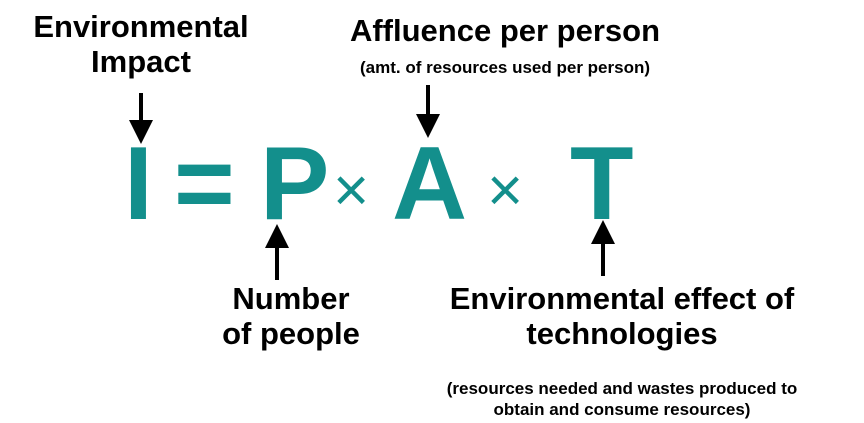 This screenshot has height=423, width=864. I want to click on times-symbol-1: ×, so click(351, 190).